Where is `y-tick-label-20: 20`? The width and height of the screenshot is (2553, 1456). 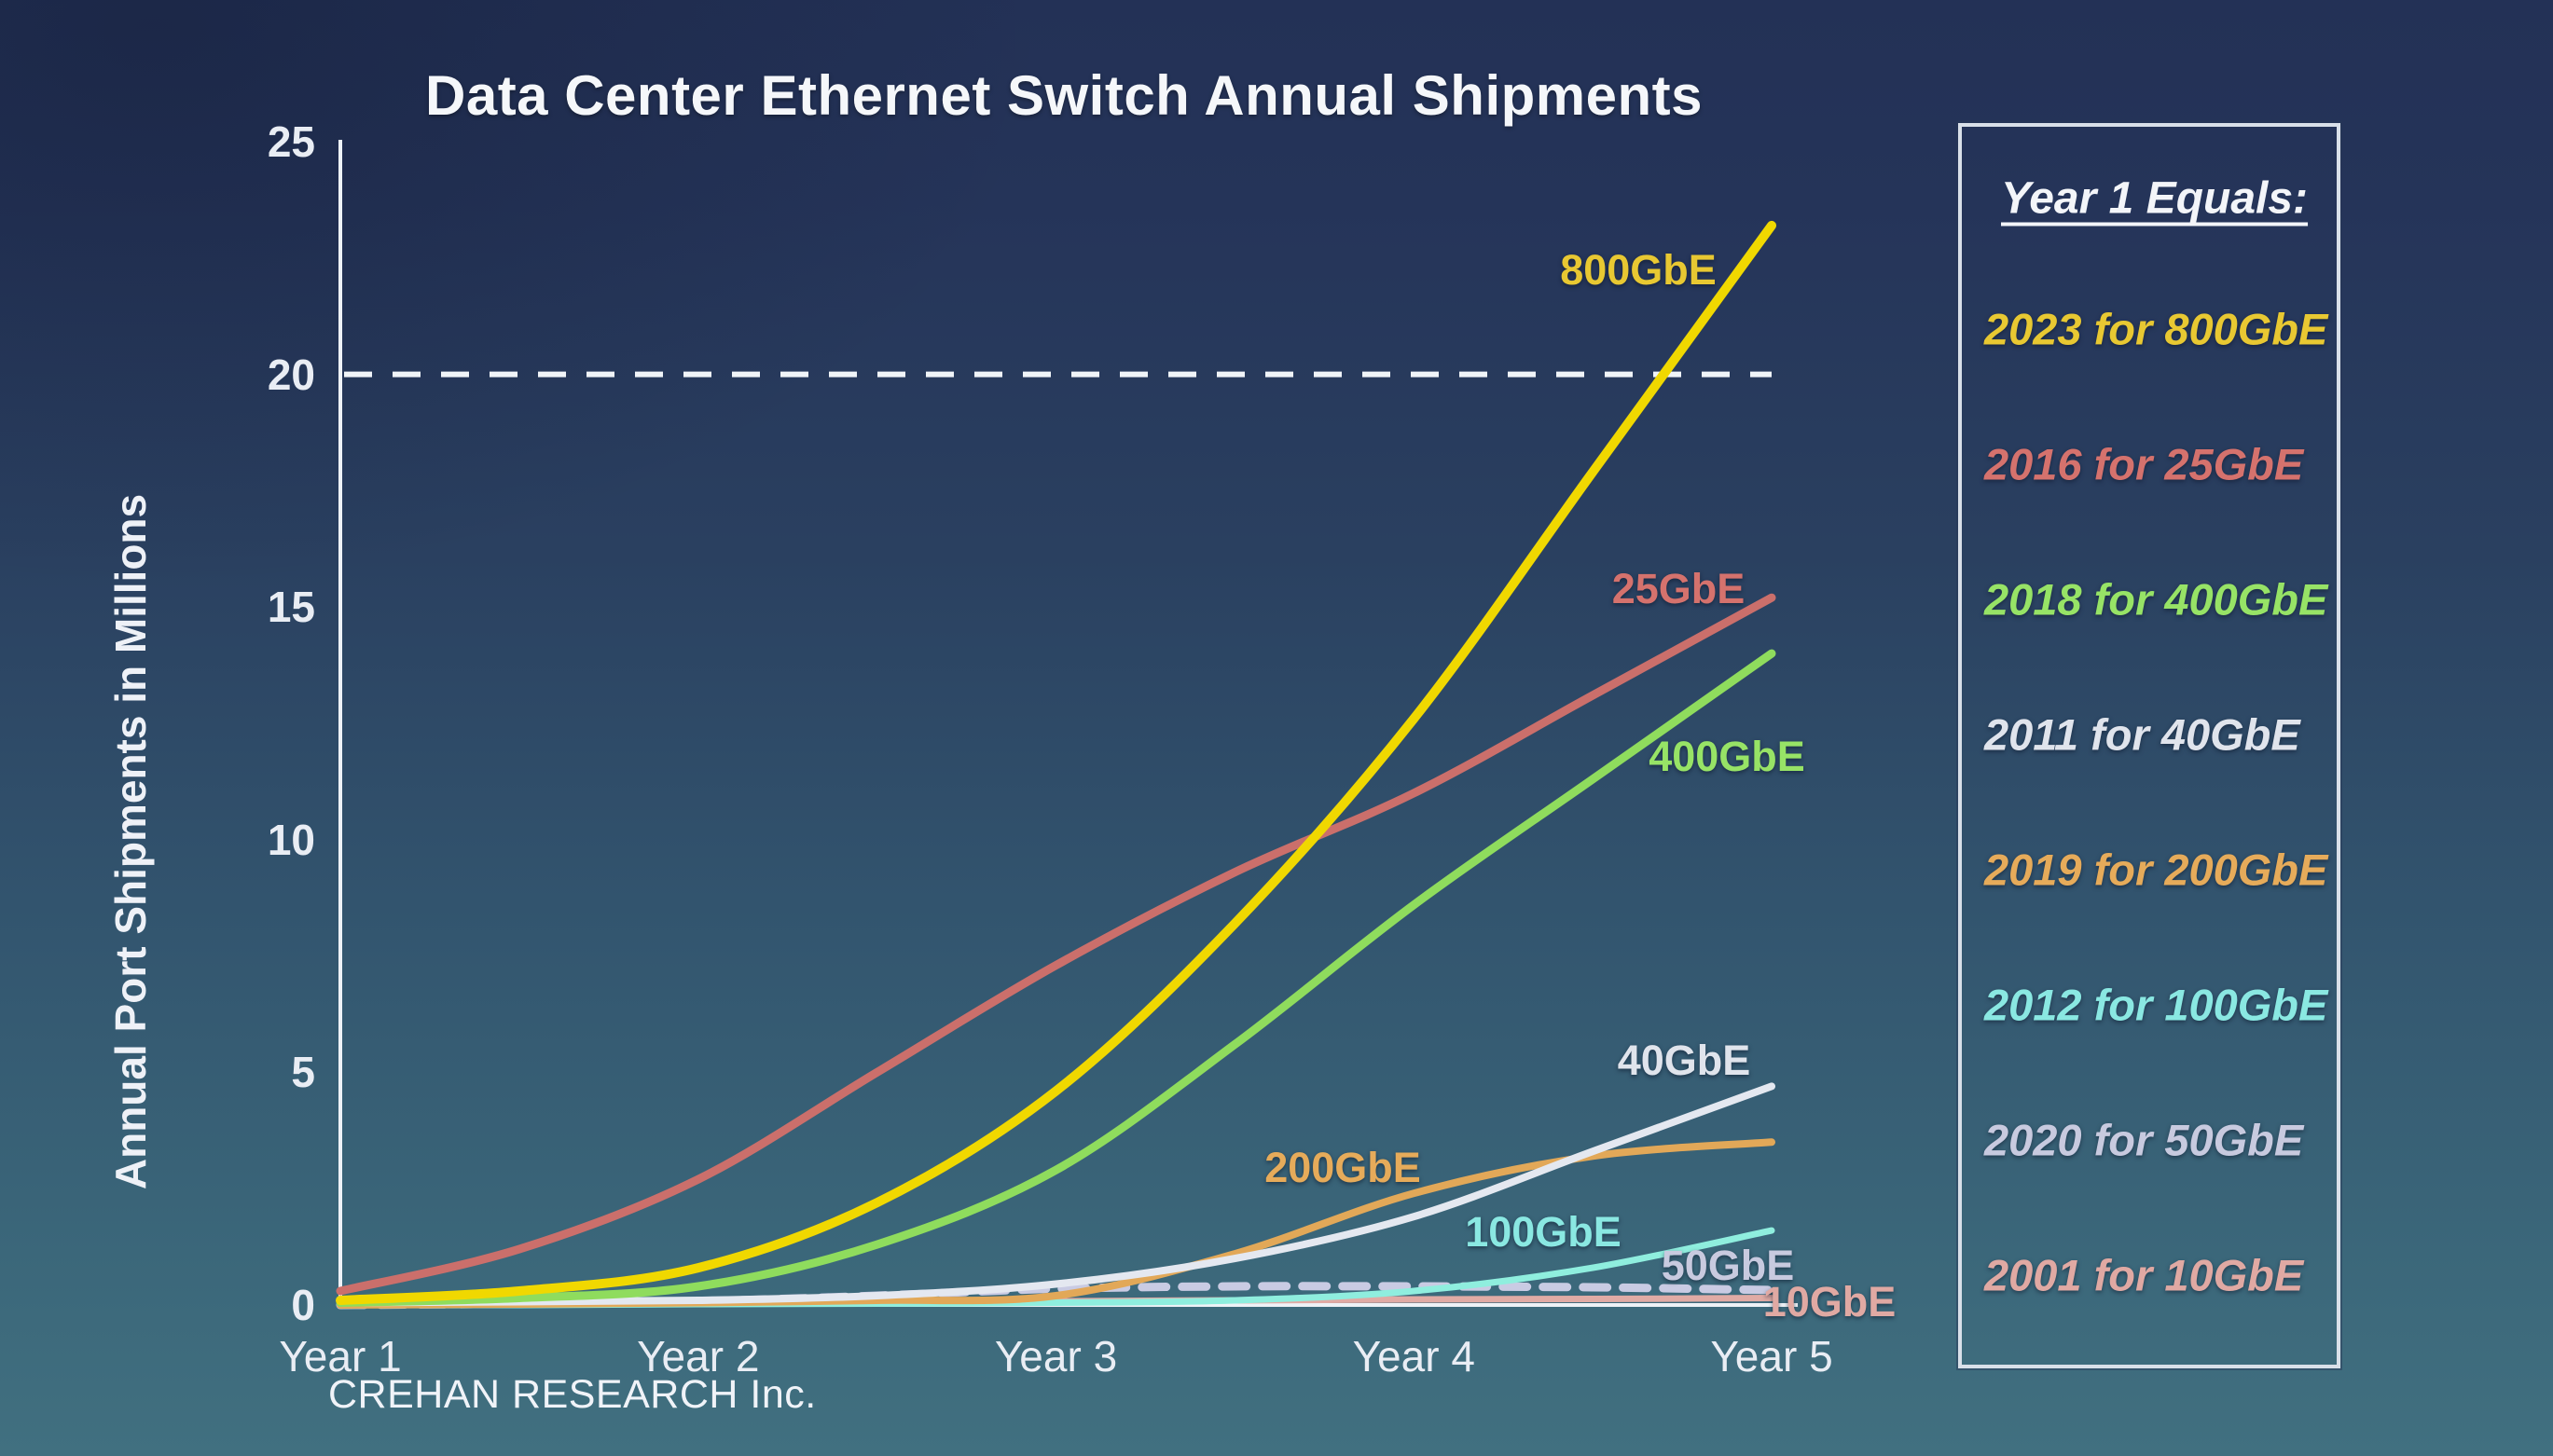
y-tick-label-20: 20 is located at coordinates (291, 374).